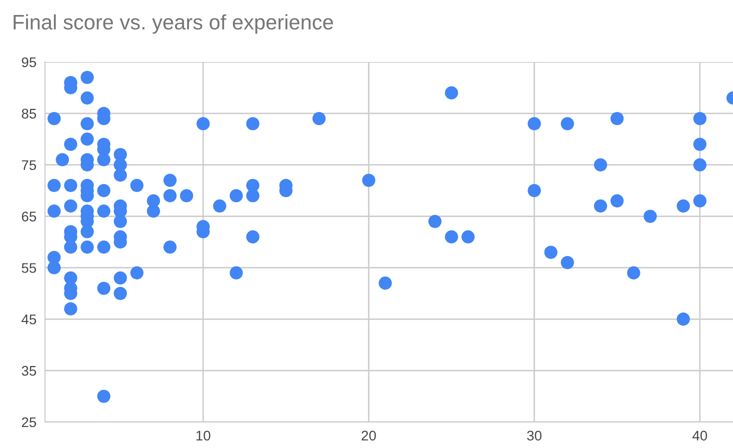 The width and height of the screenshot is (733, 448). Describe the element at coordinates (29, 217) in the screenshot. I see `y-tick-label: 65` at that location.